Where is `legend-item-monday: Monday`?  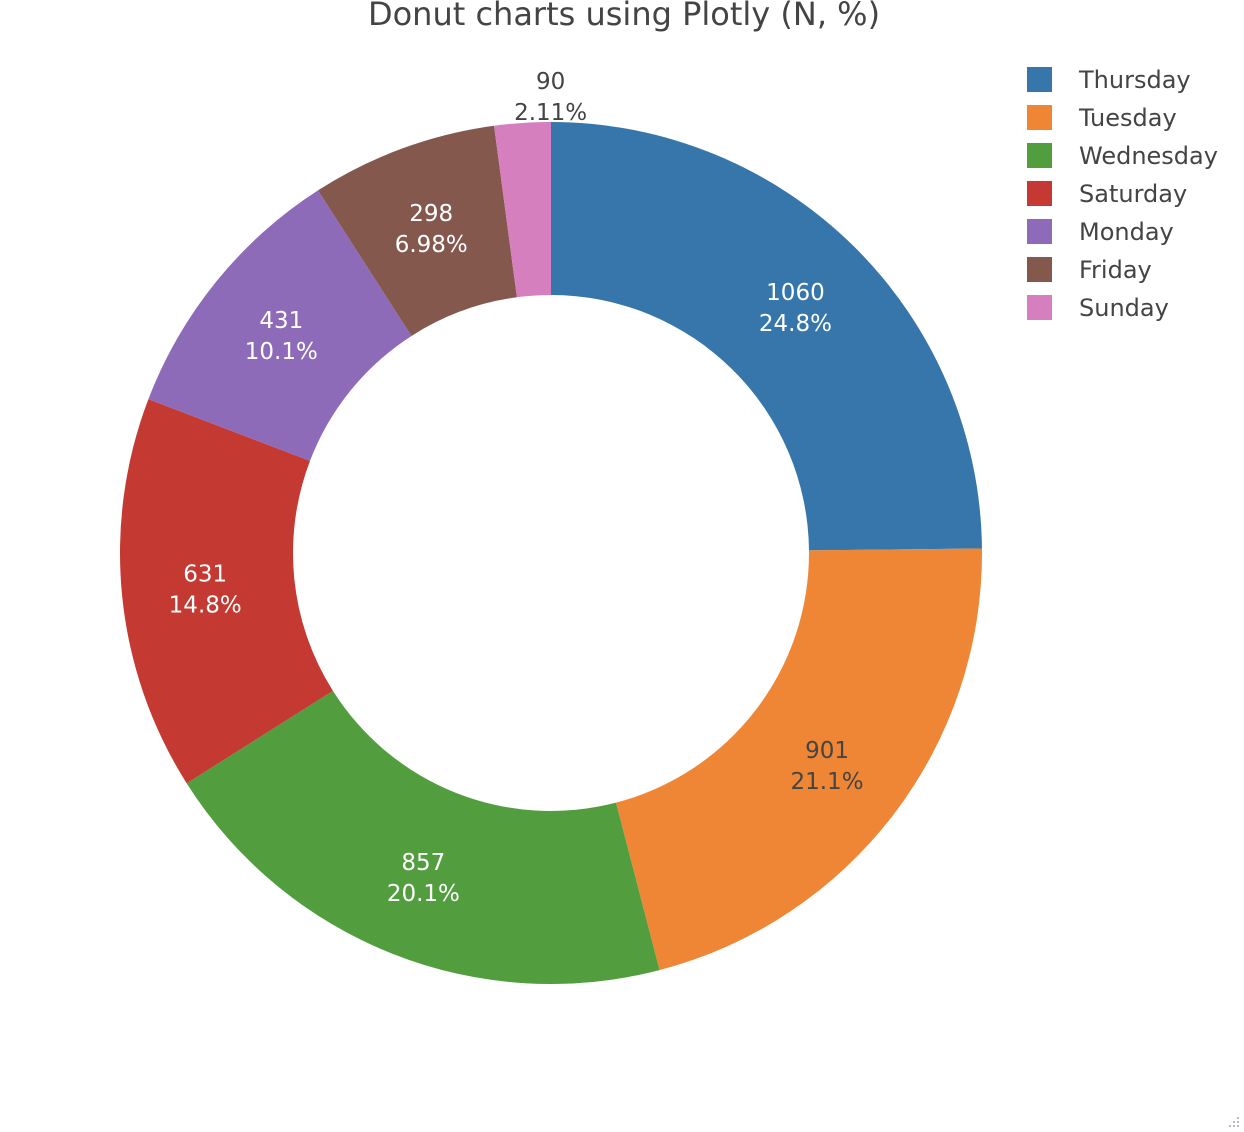
legend-item-monday: Monday is located at coordinates (1100, 232).